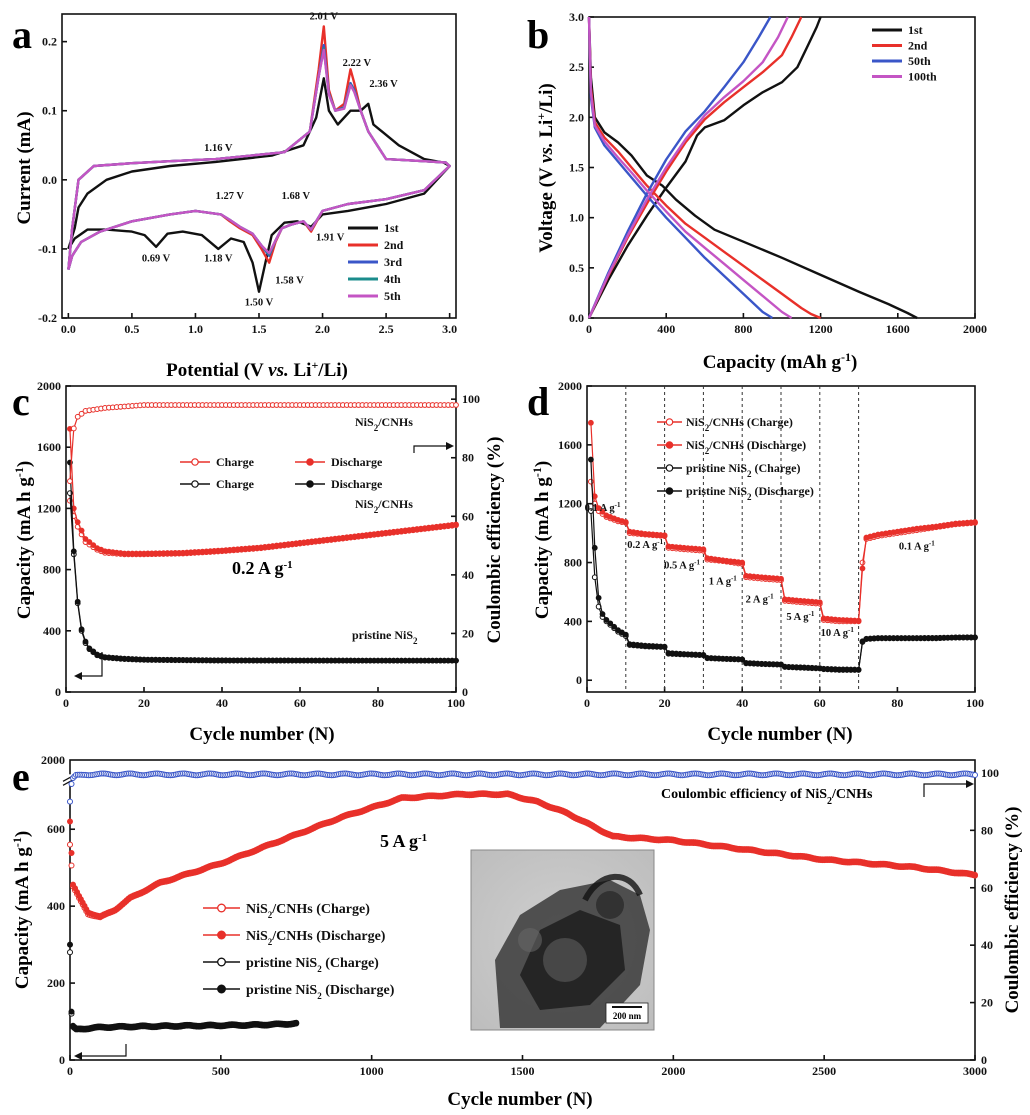 Image resolution: width=1030 pixels, height=1115 pixels. Describe the element at coordinates (984, 1060) in the screenshot. I see `y2-tick-label: 0` at that location.